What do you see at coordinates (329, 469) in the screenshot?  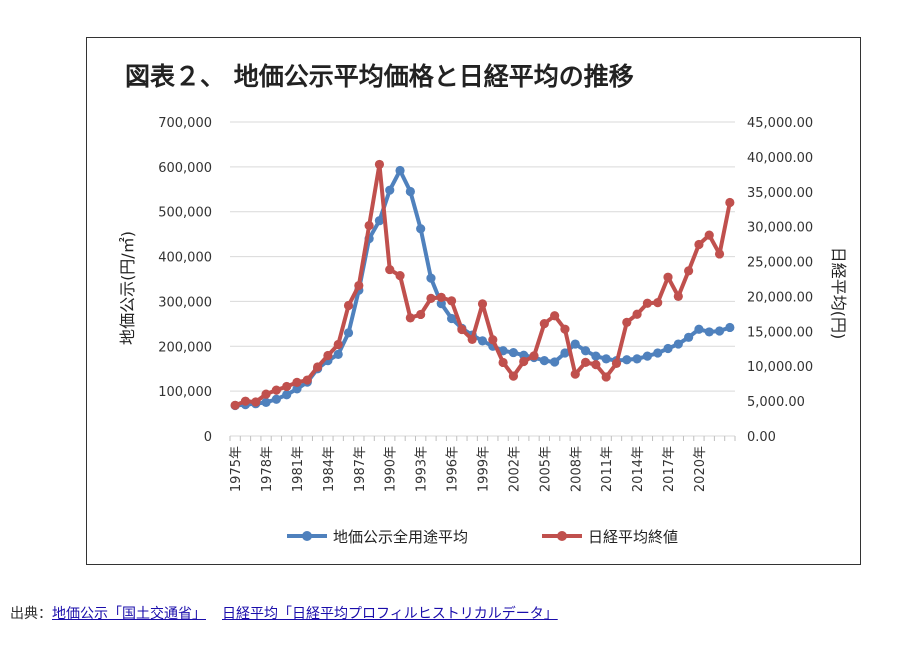 I see `x-tick-label: 1984年` at bounding box center [329, 469].